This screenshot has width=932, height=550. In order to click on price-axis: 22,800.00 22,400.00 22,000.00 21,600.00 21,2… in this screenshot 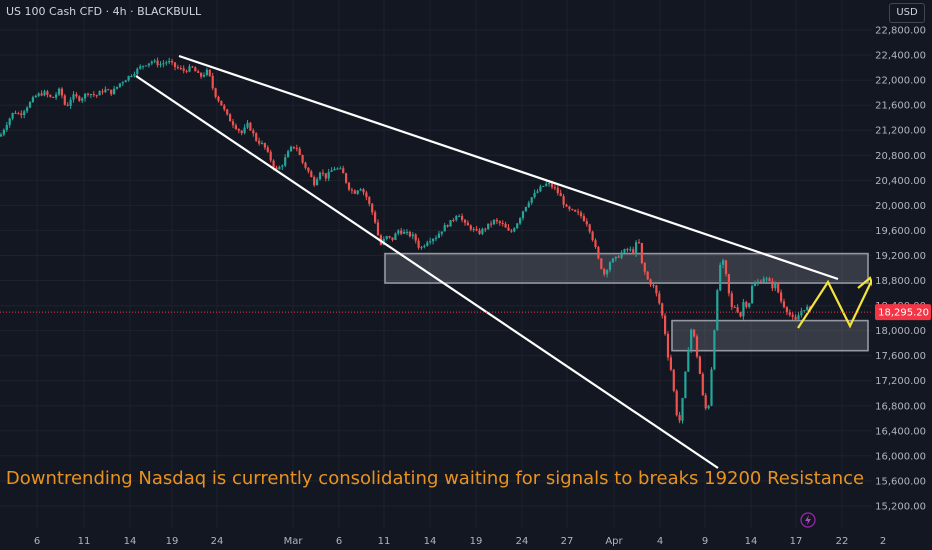, I will do `click(902, 275)`.